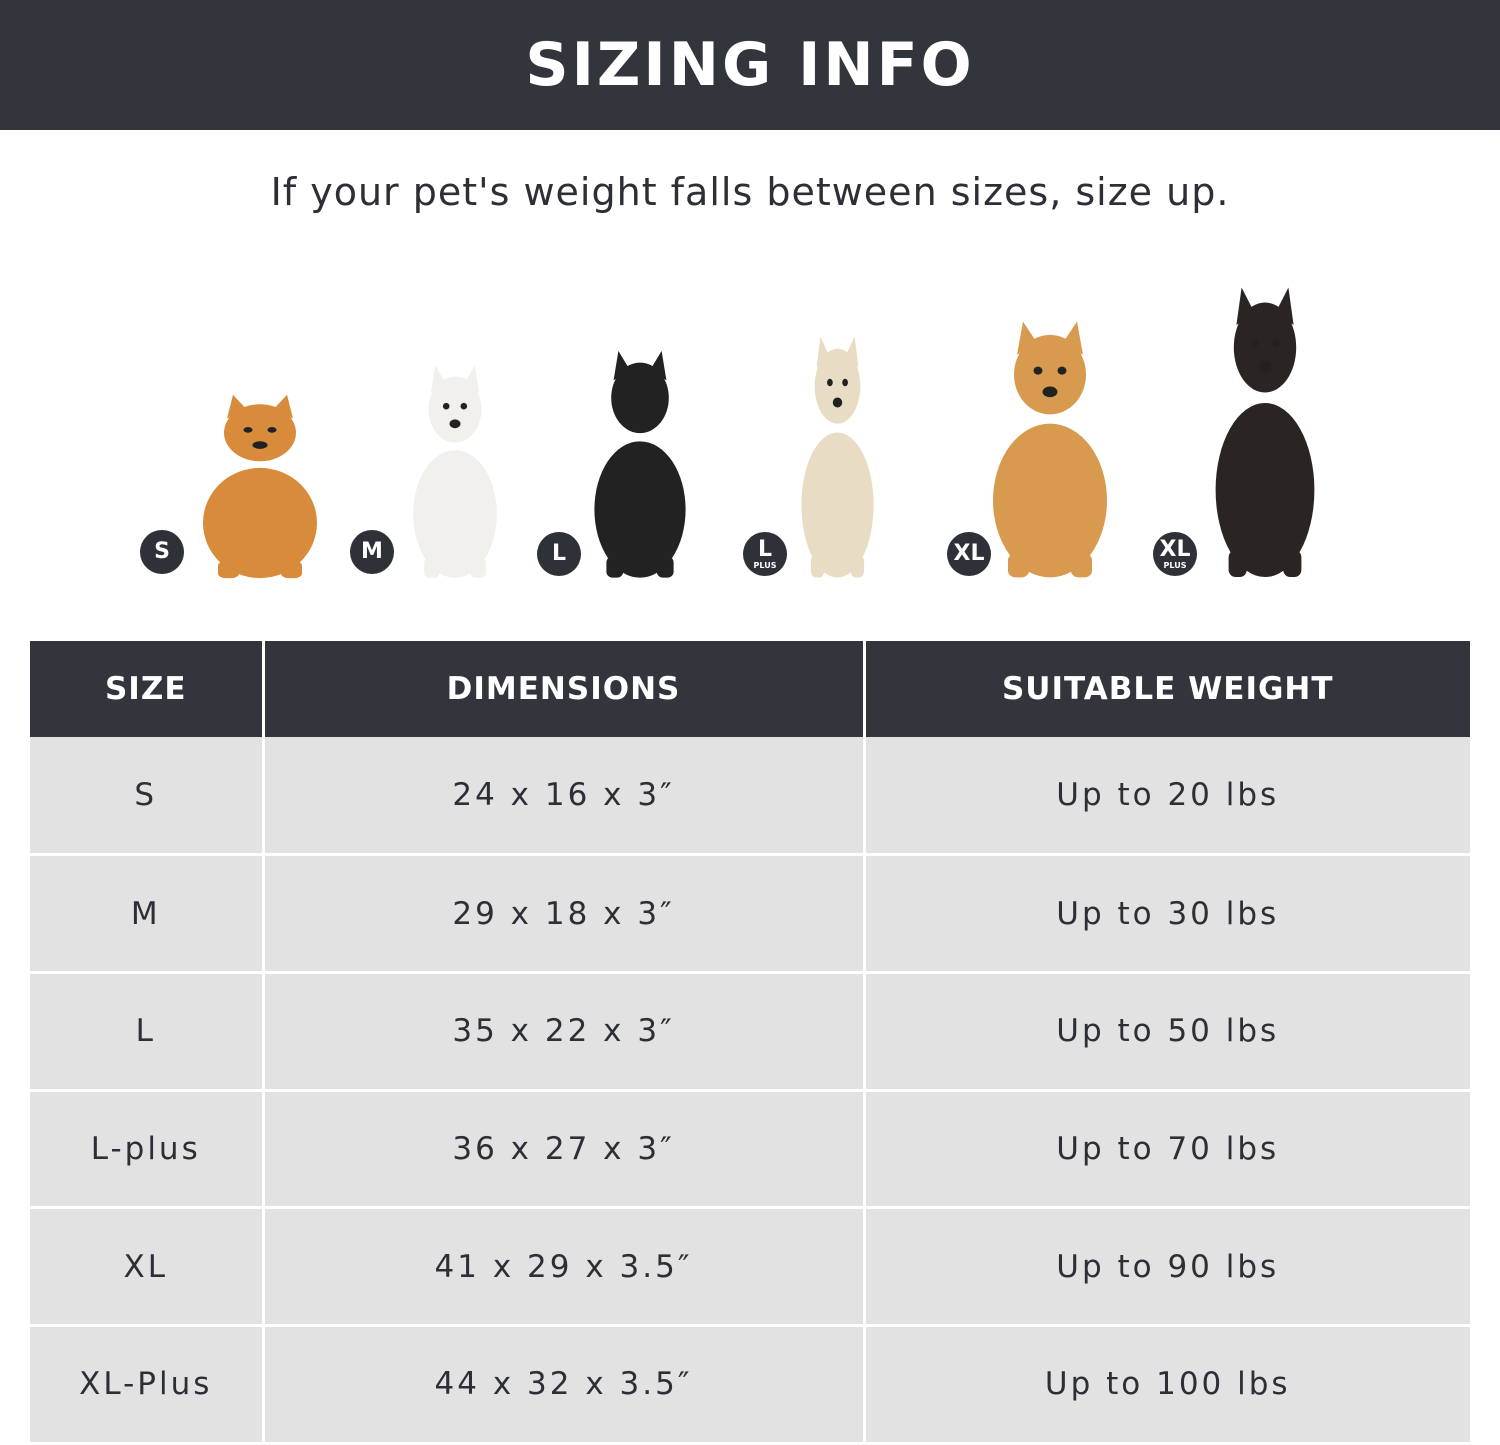 This screenshot has width=1500, height=1445. What do you see at coordinates (146, 689) in the screenshot?
I see `header-size: SIZE` at bounding box center [146, 689].